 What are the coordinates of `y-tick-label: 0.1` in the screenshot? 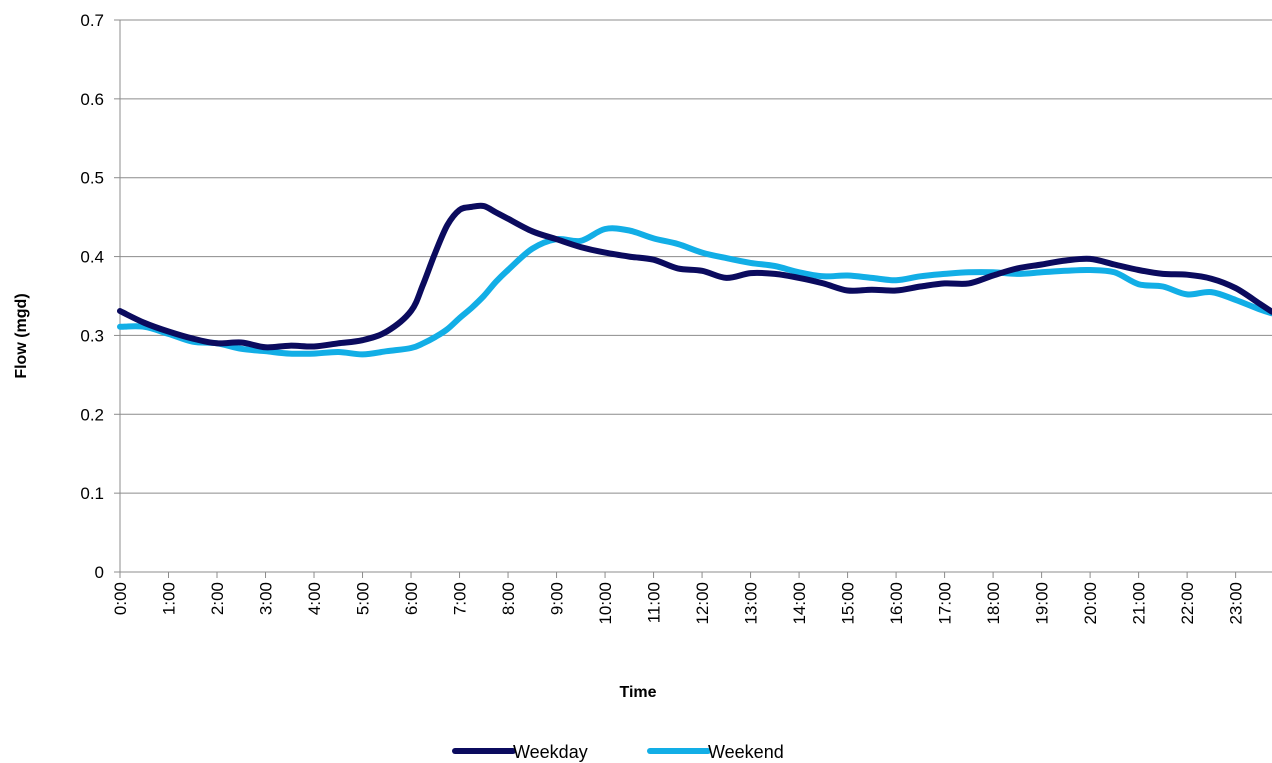 It's located at (92, 493).